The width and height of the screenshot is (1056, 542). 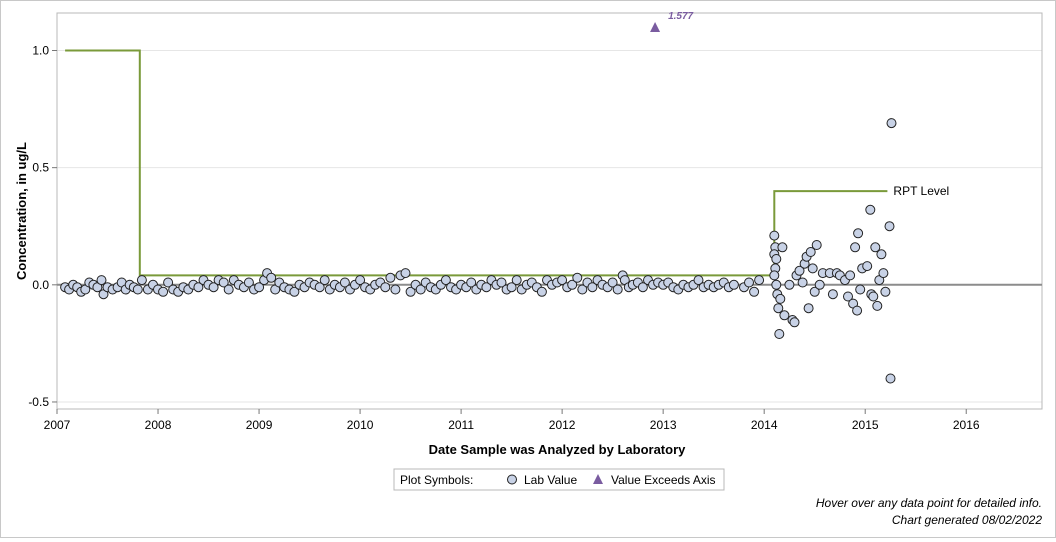 I want to click on y-axis: -0.5 0.0 0.5 1.0, so click(x=42, y=226).